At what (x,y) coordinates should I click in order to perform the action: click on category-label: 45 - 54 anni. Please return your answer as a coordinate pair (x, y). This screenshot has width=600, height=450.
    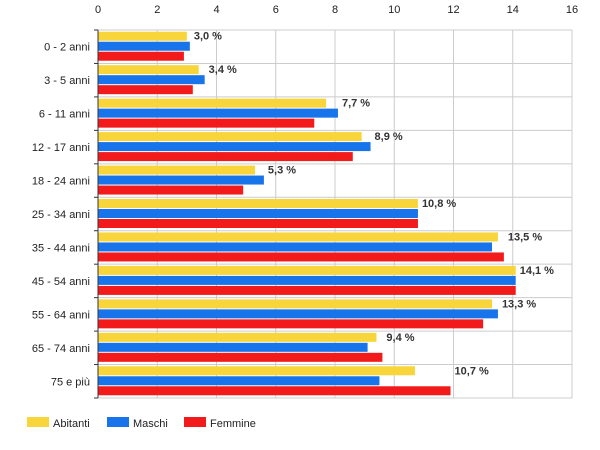
    Looking at the image, I should click on (61, 282).